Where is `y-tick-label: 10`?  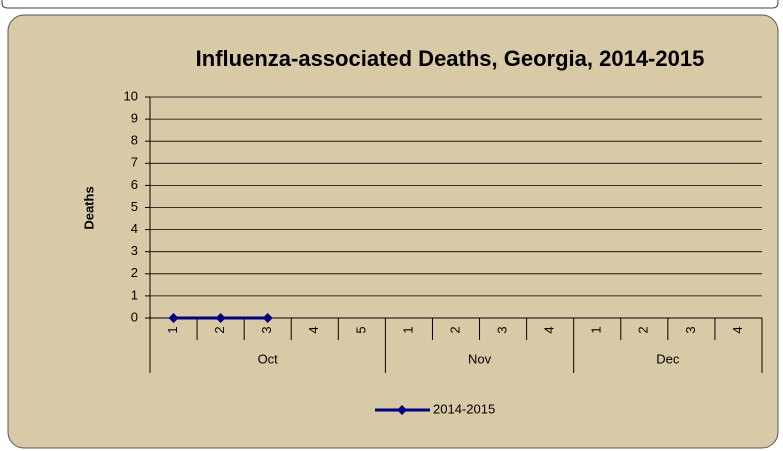
y-tick-label: 10 is located at coordinates (131, 95).